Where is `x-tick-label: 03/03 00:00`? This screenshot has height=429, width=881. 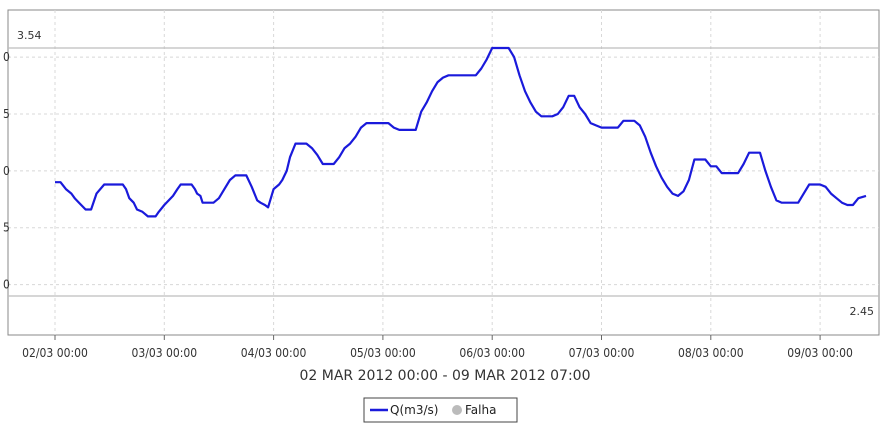
x-tick-label: 03/03 00:00 is located at coordinates (164, 353).